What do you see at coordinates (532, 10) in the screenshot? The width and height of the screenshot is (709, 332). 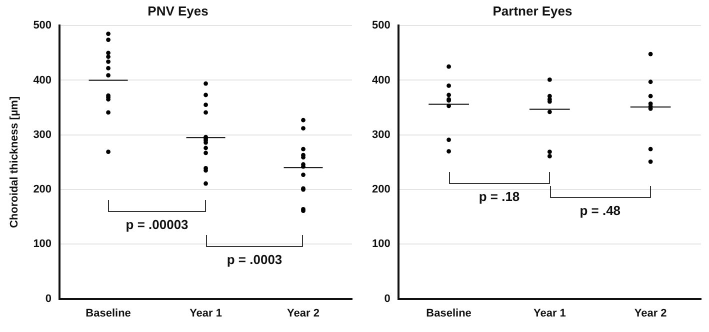 I see `chart-title: Partner Eyes` at bounding box center [532, 10].